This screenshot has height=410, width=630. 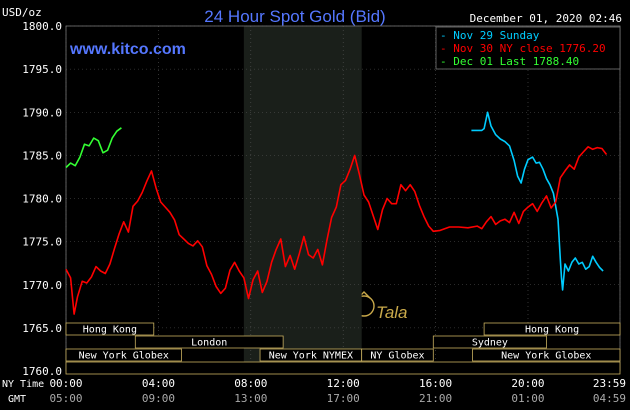 What do you see at coordinates (527, 398) in the screenshot?
I see `x-tick-label-gmt: 01:00` at bounding box center [527, 398].